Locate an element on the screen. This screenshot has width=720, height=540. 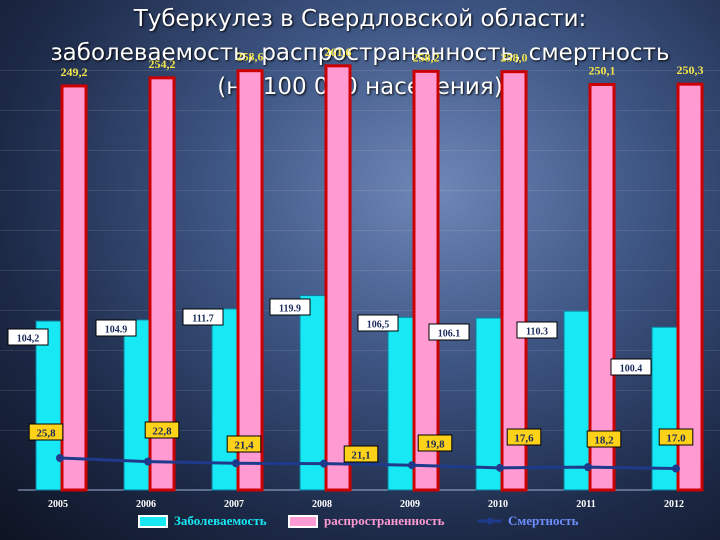
data-label-incidence-2011-box is located at coordinates (537, 330).